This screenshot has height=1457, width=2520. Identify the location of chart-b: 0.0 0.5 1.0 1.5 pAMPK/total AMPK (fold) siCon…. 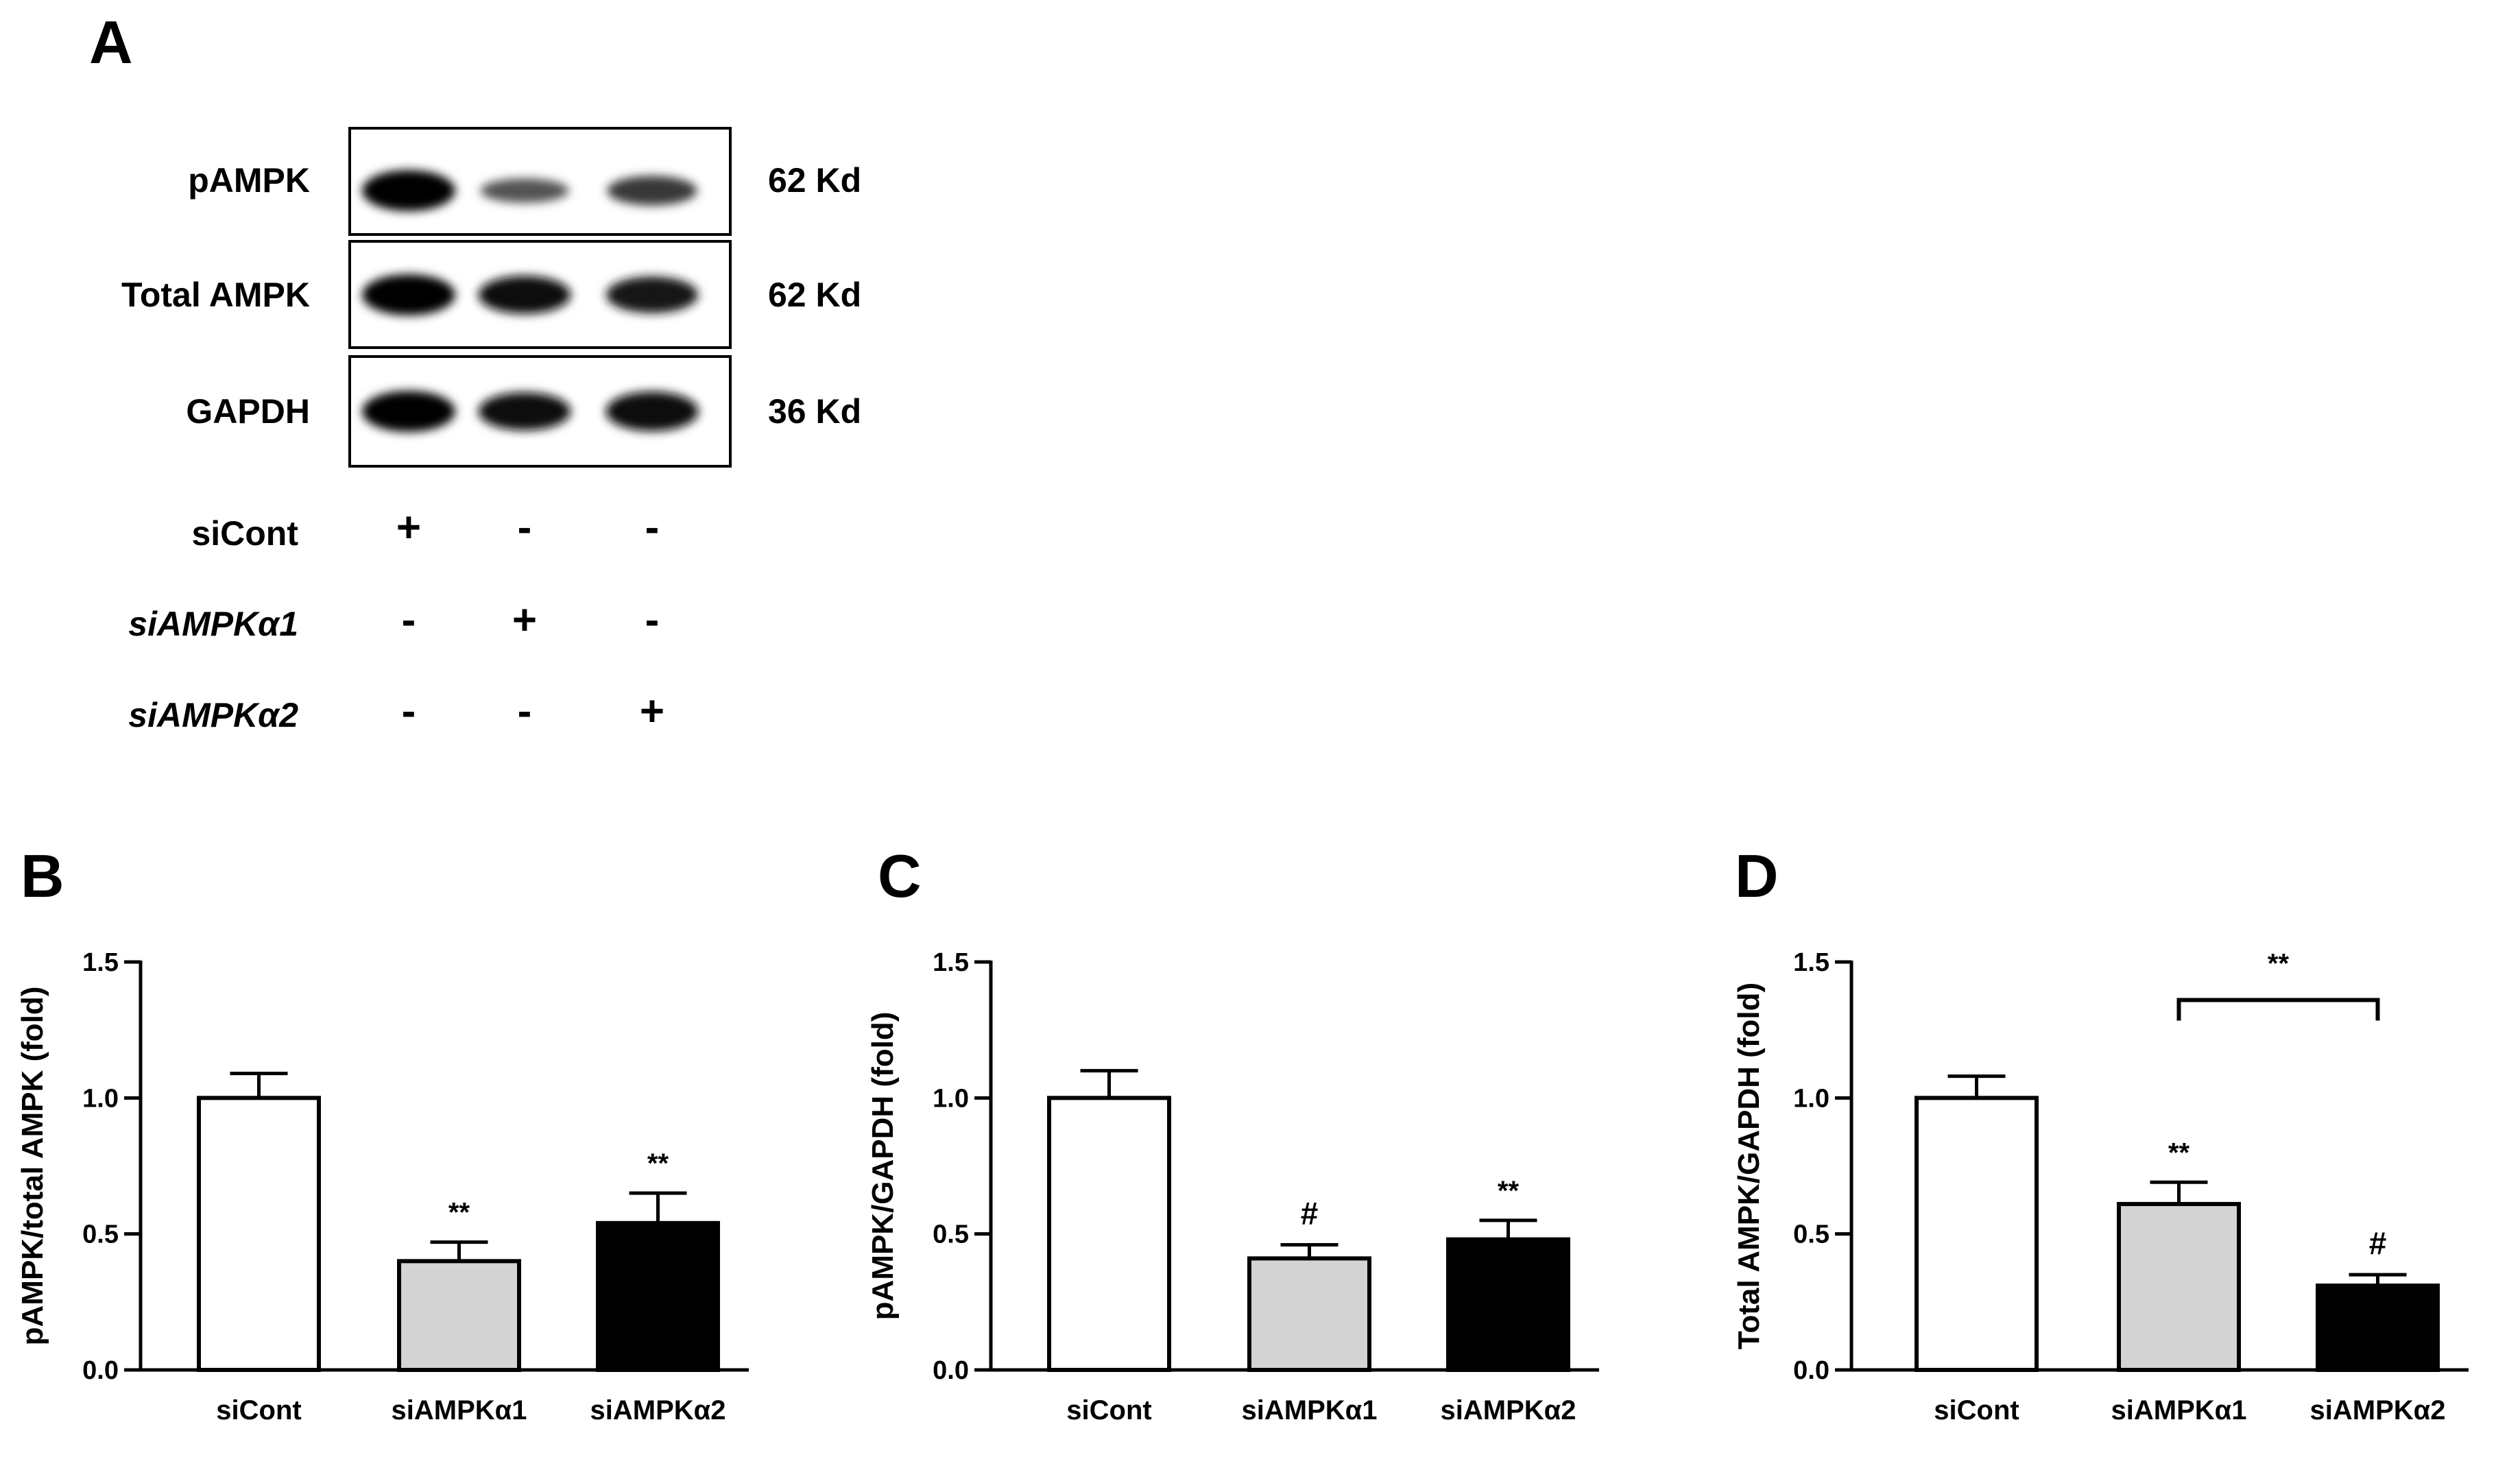
(382, 1186).